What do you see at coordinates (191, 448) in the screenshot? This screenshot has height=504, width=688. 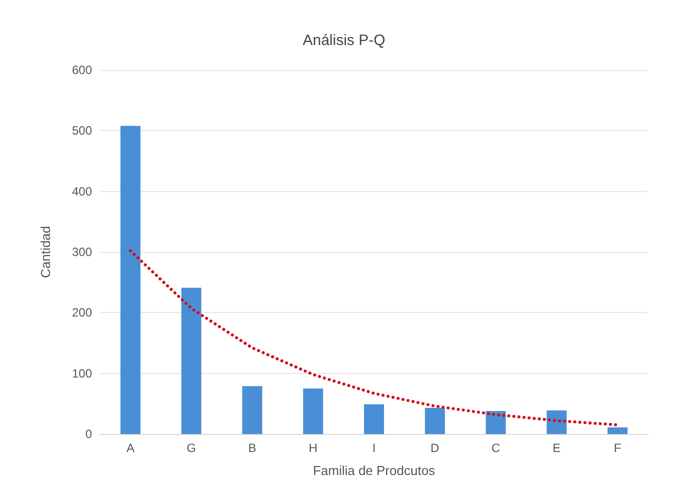 I see `x-tick-label: G` at bounding box center [191, 448].